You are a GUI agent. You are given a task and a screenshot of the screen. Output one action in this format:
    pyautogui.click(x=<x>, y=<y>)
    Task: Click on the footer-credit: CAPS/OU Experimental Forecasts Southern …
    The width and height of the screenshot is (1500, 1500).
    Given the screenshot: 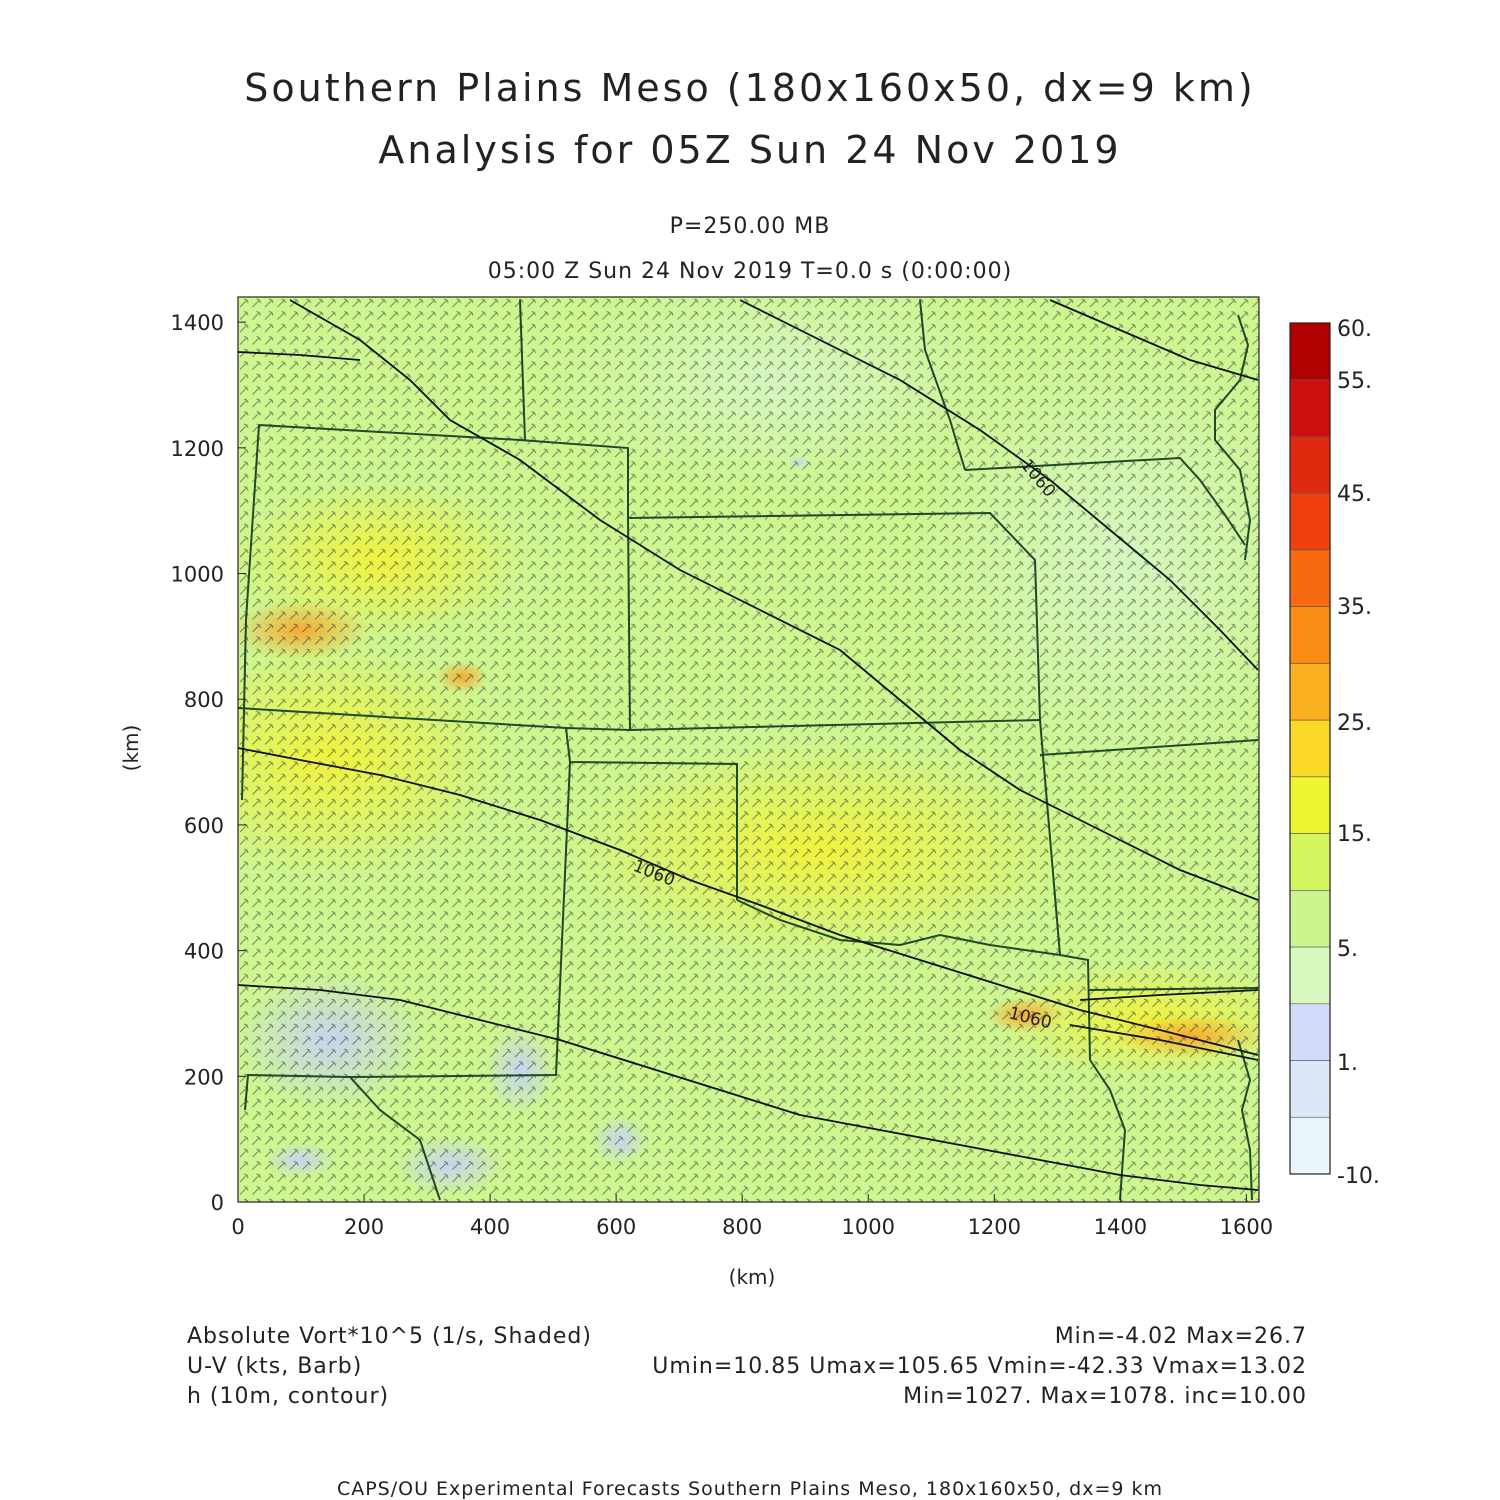 What is the action you would take?
    pyautogui.click(x=750, y=1489)
    